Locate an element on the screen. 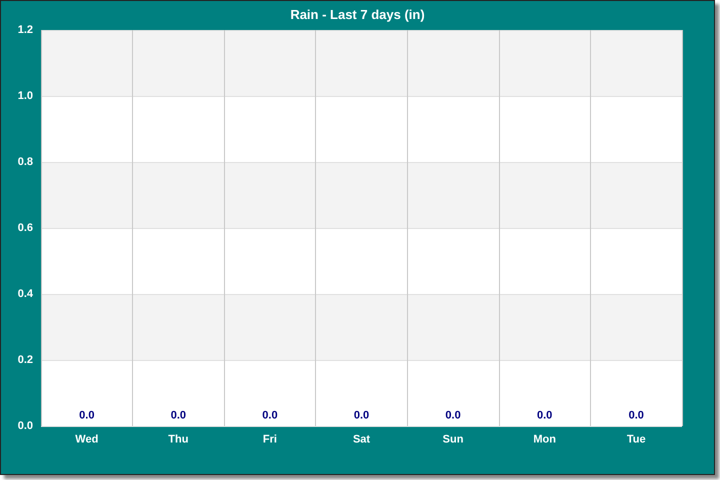 This screenshot has width=720, height=480. y-tick-label: 0.0 is located at coordinates (25, 426).